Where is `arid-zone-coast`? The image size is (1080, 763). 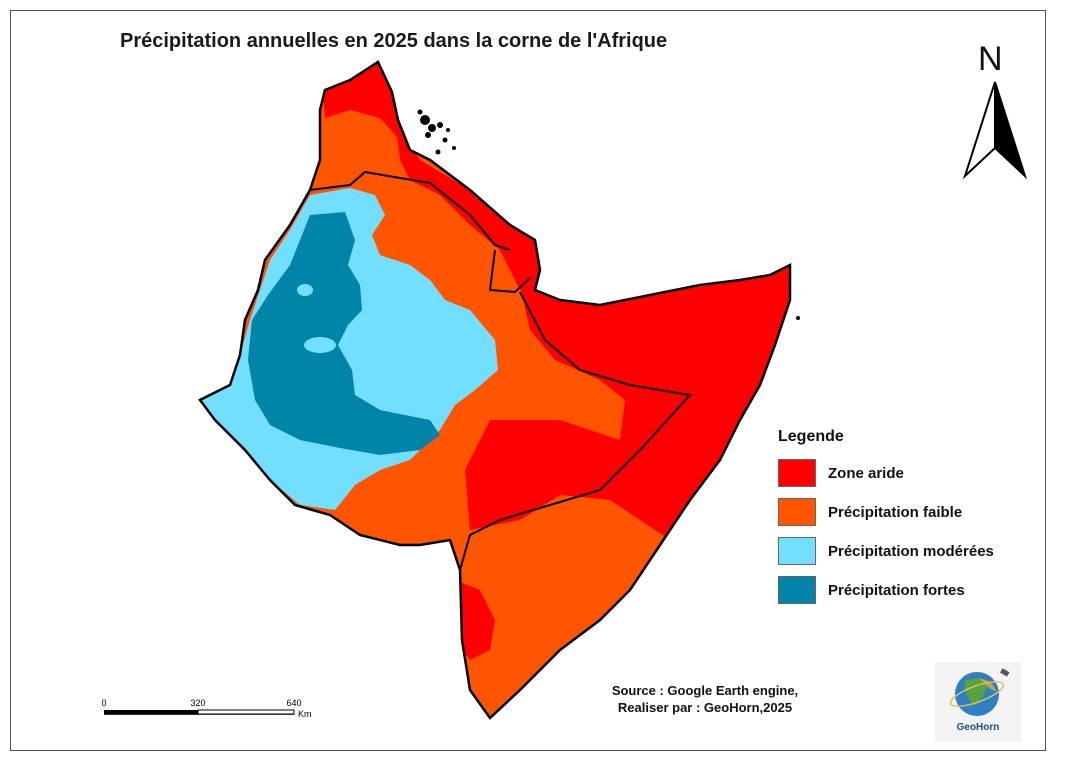 arid-zone-coast is located at coordinates (470, 205).